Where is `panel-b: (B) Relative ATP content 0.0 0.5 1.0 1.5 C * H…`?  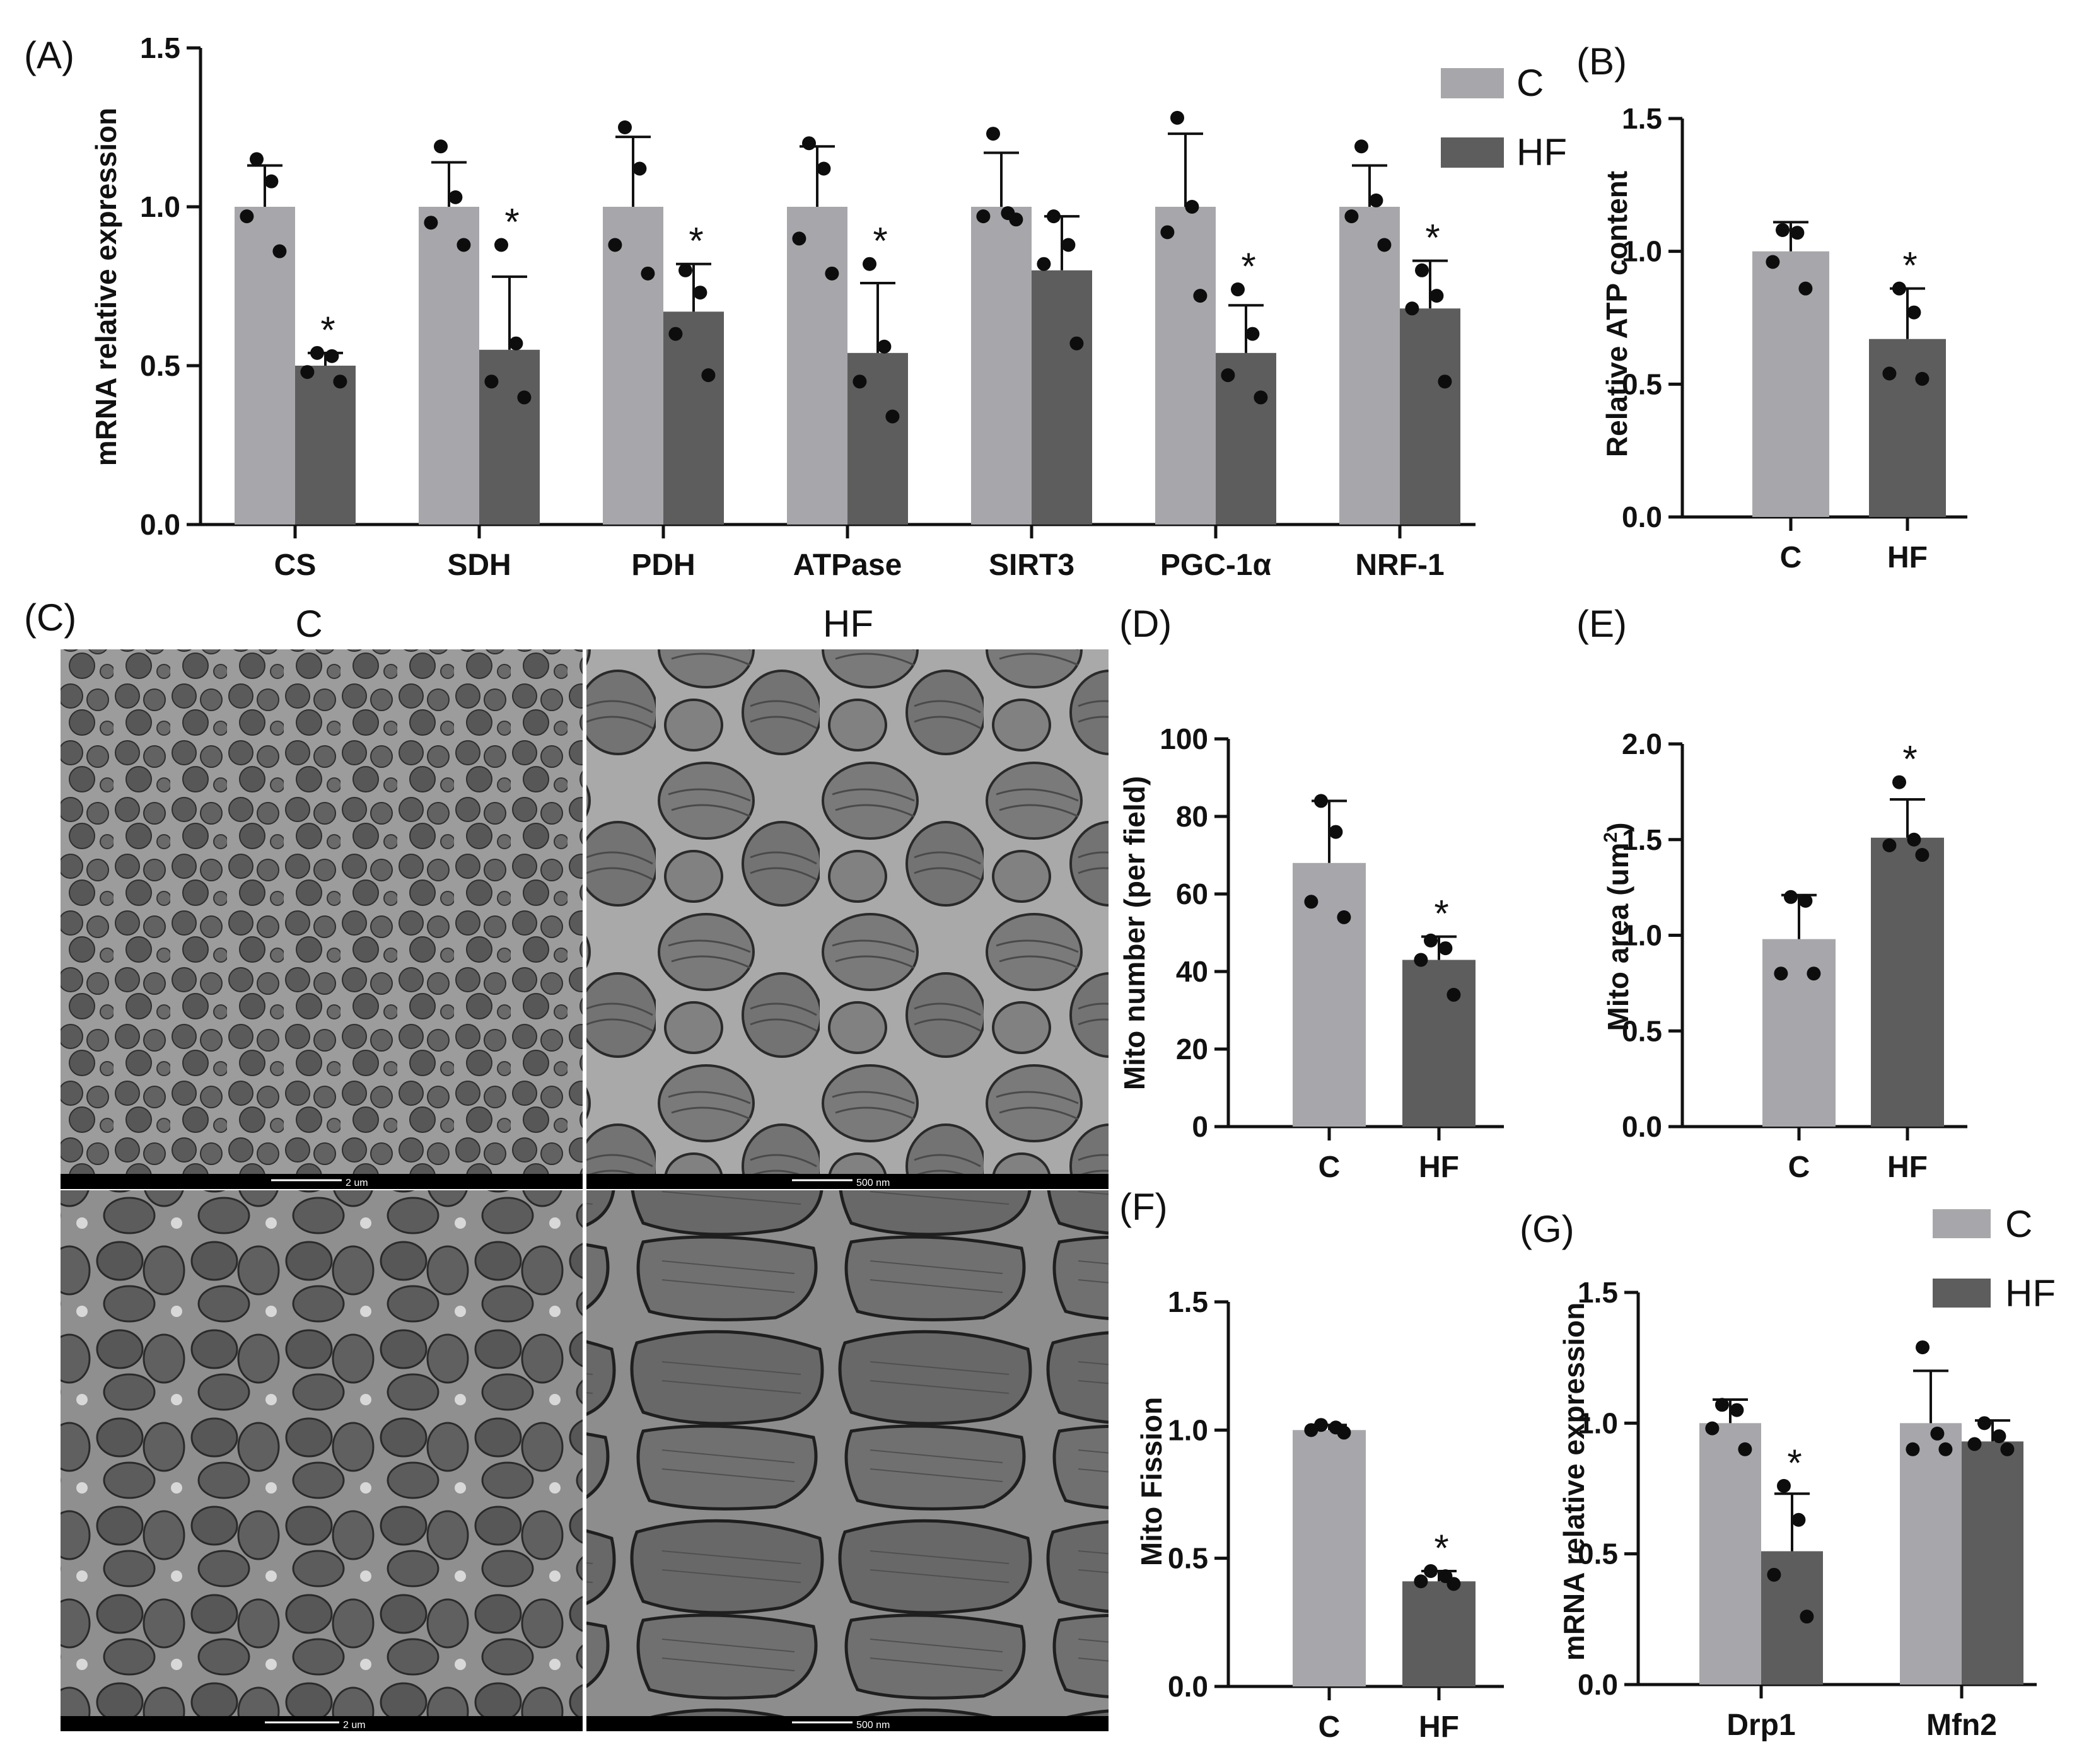 panel-b: (B) Relative ATP content 0.0 0.5 1.0 1.5 C * H… is located at coordinates (1772, 307).